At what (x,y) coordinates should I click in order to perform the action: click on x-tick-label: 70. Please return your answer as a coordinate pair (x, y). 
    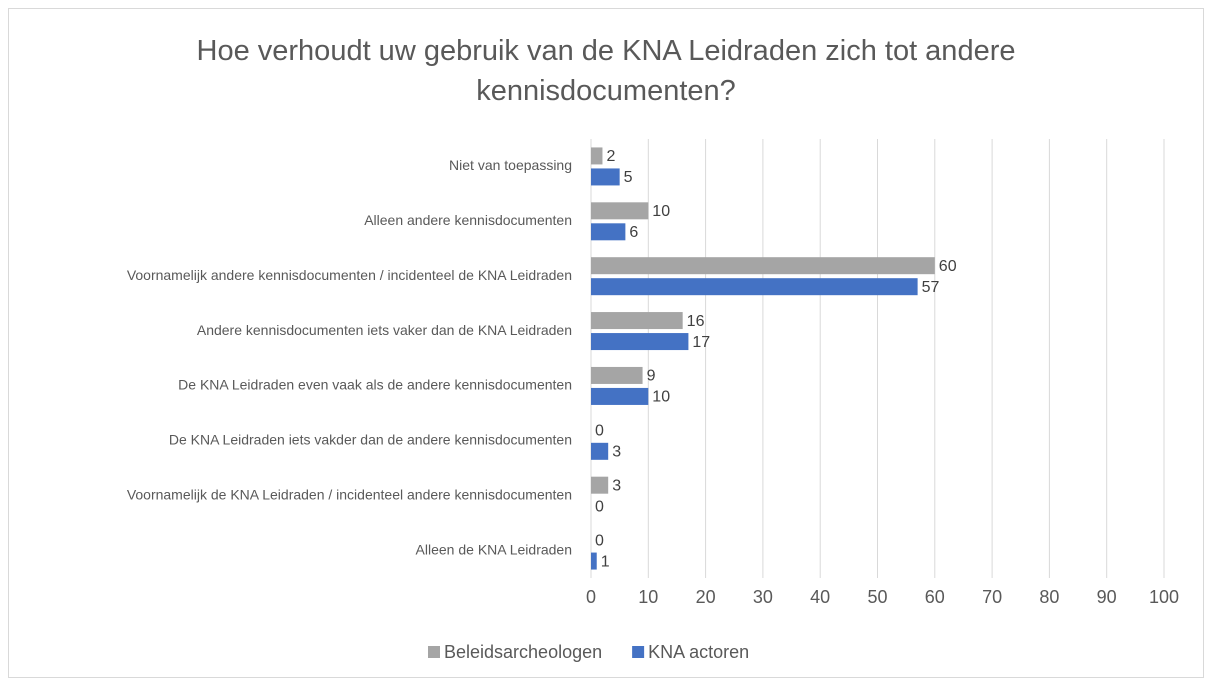
    Looking at the image, I should click on (992, 597).